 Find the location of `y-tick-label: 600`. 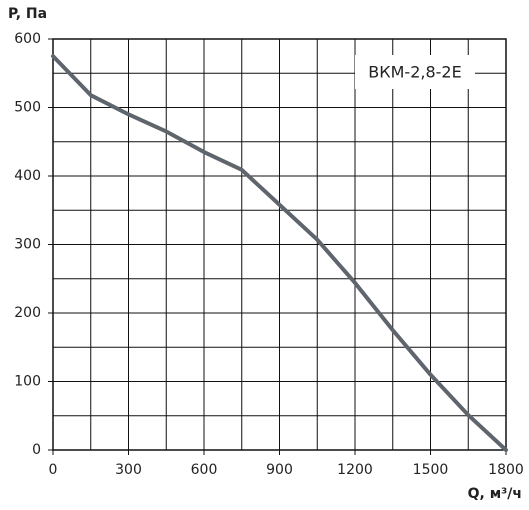

y-tick-label: 600 is located at coordinates (27, 39).